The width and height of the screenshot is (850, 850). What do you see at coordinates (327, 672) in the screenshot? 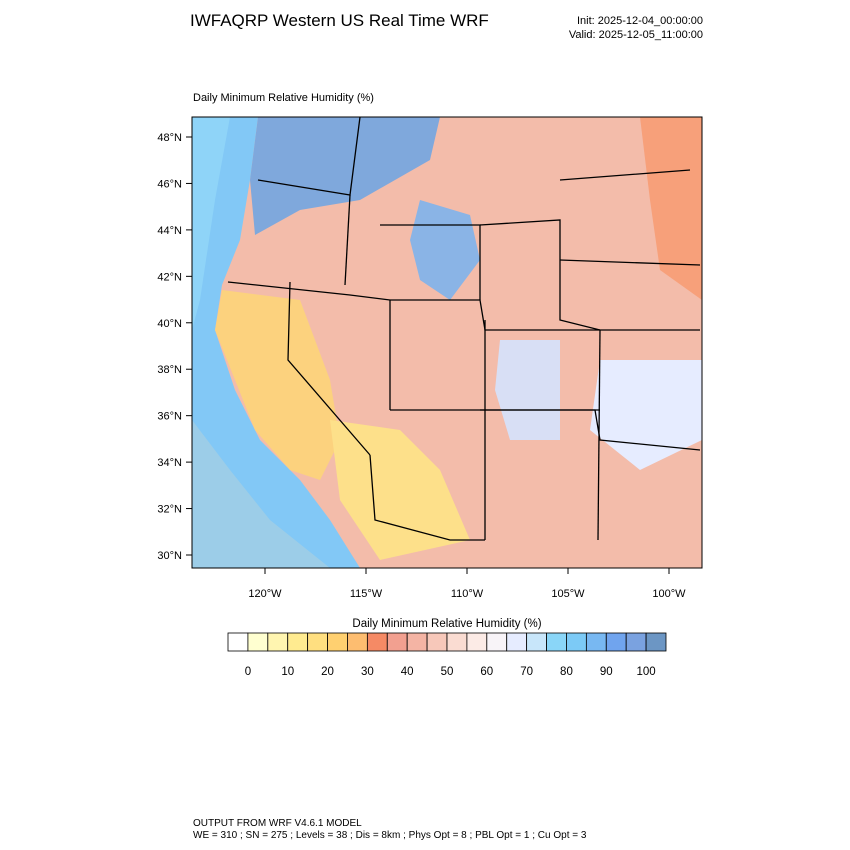
I see `colorbar-label: 20` at bounding box center [327, 672].